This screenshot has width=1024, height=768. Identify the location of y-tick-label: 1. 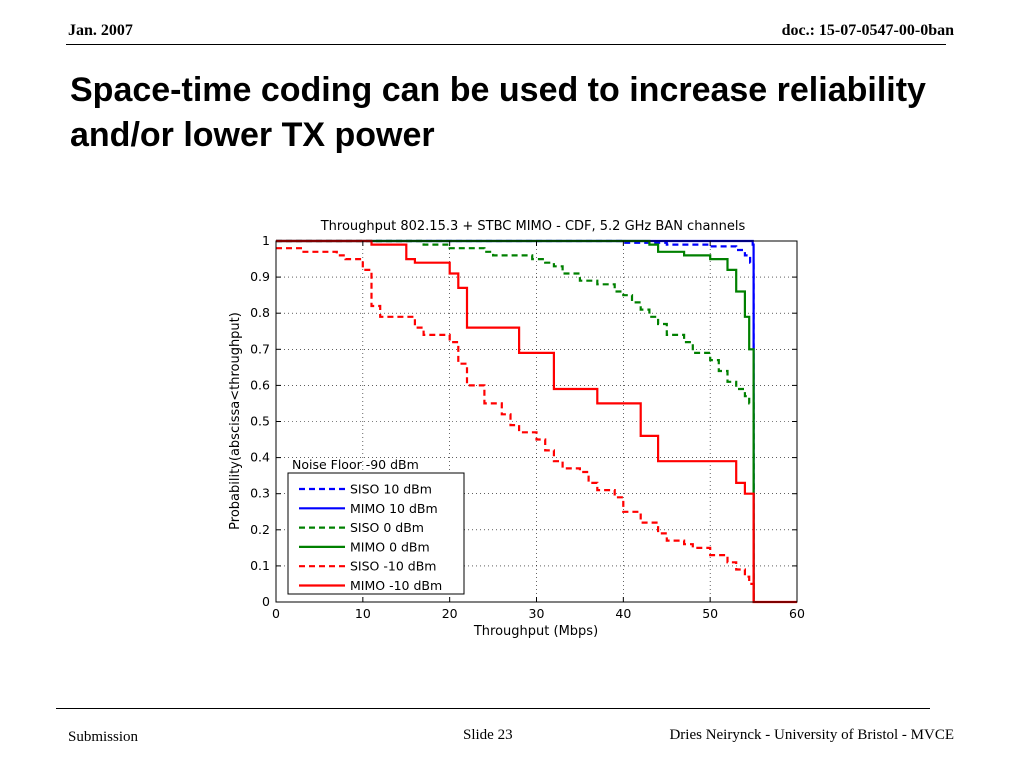
(266, 240).